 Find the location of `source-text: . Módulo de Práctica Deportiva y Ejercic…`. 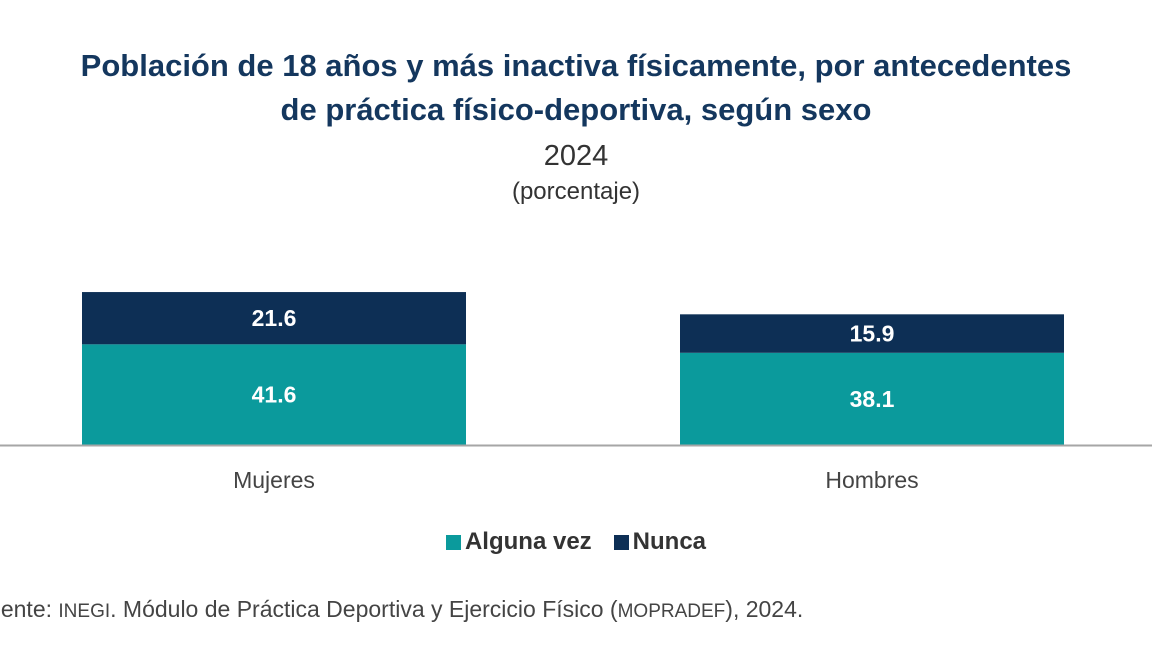

source-text: . Módulo de Práctica Deportiva y Ejercic… is located at coordinates (364, 609).